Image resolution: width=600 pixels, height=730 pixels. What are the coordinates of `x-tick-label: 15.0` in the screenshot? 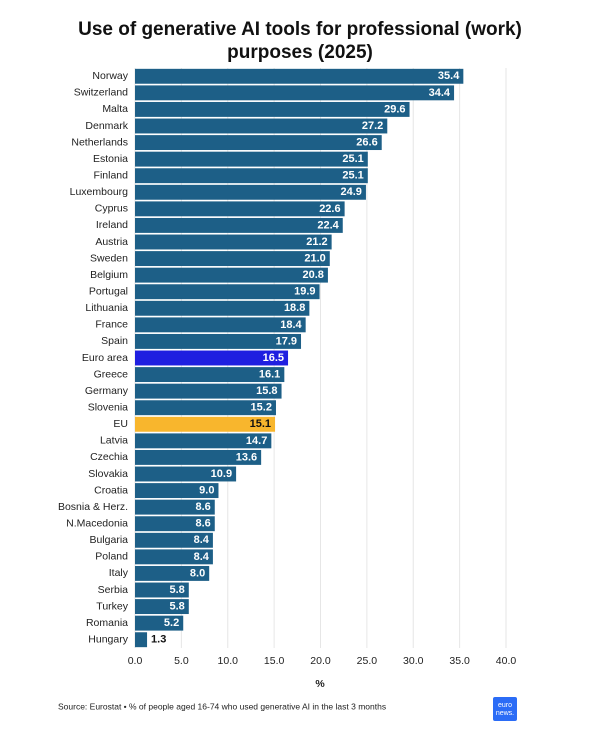 It's located at (274, 661).